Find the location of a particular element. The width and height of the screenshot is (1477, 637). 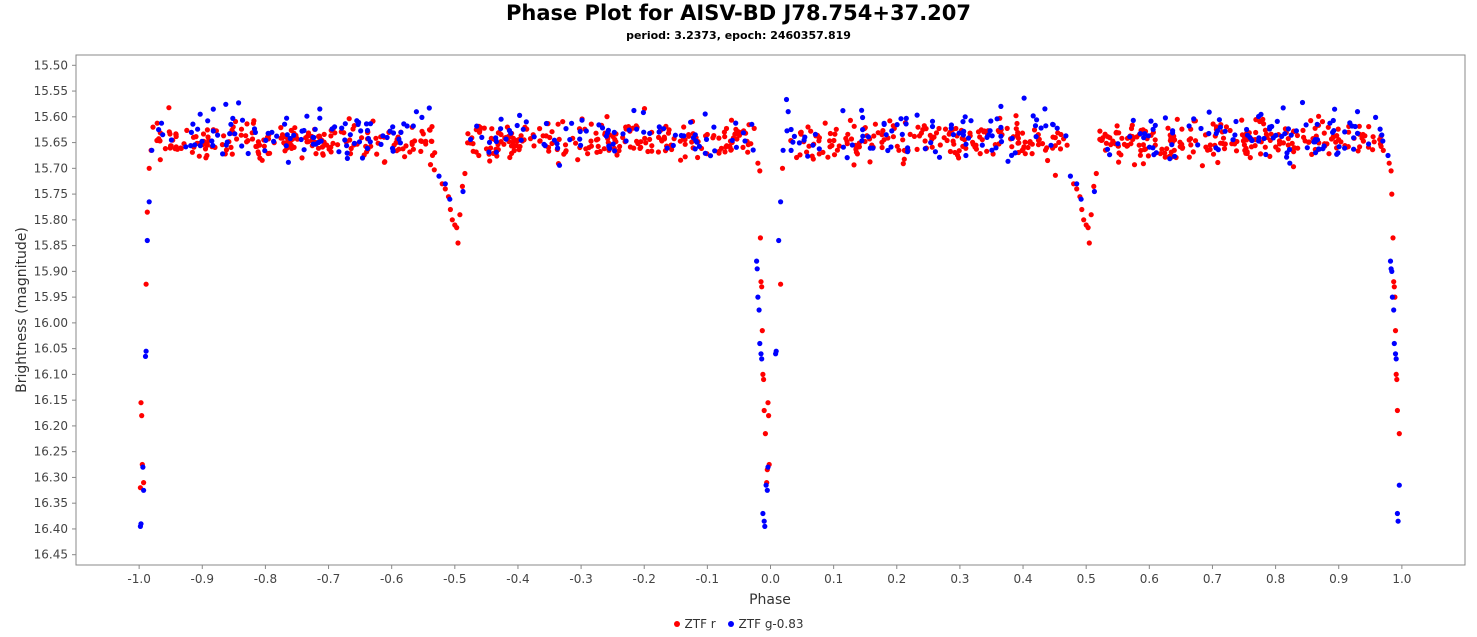

y-tick-label: 15.75 is located at coordinates (51, 194).